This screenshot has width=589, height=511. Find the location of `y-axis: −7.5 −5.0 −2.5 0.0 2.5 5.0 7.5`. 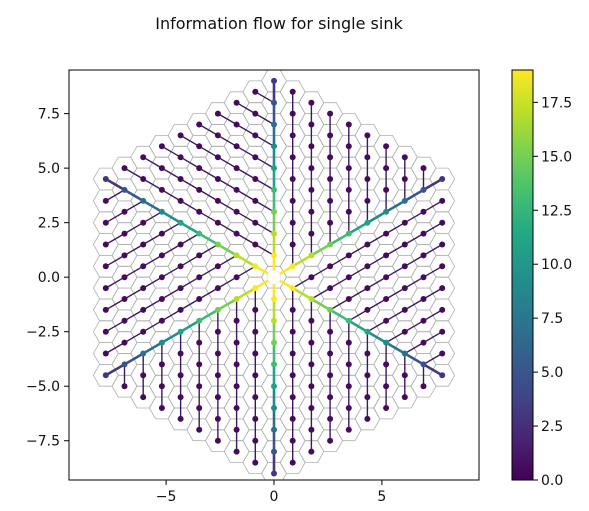

y-axis: −7.5 −5.0 −2.5 0.0 2.5 5.0 7.5 is located at coordinates (47, 278).